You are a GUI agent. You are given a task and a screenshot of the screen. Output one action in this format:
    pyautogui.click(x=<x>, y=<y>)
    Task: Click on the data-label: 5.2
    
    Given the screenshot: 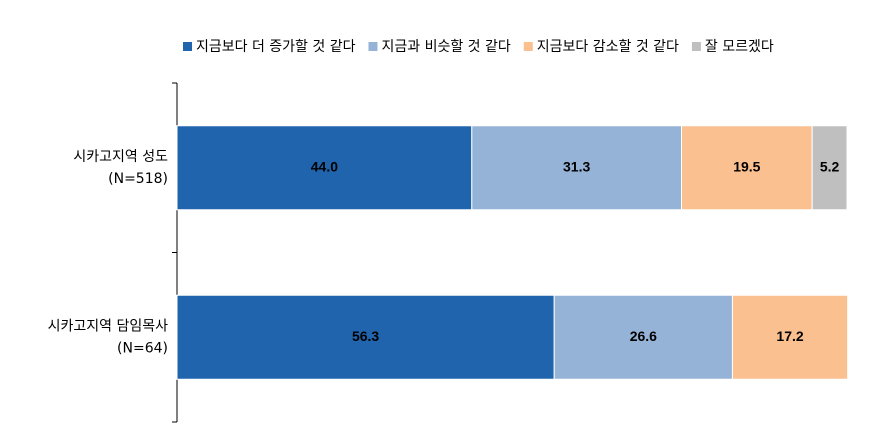 What is the action you would take?
    pyautogui.click(x=830, y=166)
    